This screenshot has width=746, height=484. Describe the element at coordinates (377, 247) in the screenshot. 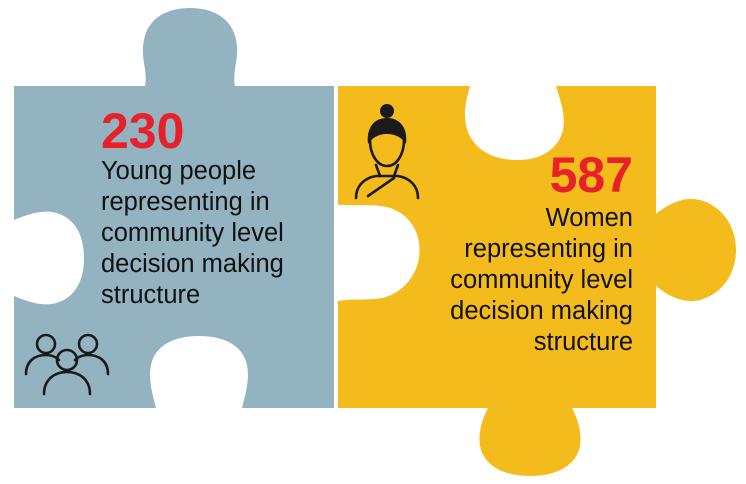

I see `puzzle-seam` at that location.